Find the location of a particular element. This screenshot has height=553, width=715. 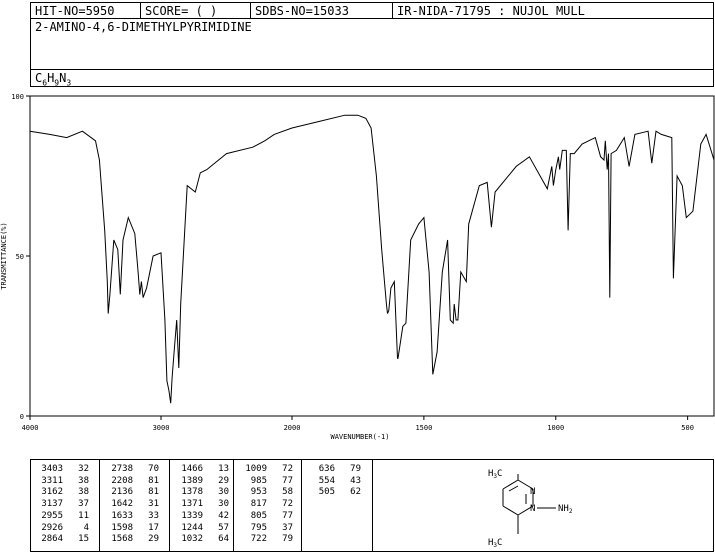

y-tick-label-50: 50 is located at coordinates (20, 257).